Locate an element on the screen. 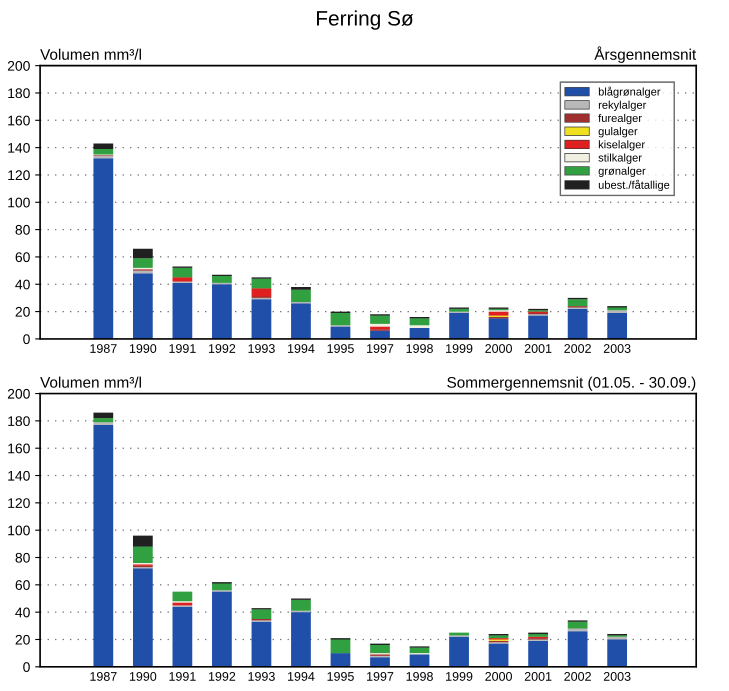 This screenshot has width=729, height=691. legend-label: furealger is located at coordinates (620, 119).